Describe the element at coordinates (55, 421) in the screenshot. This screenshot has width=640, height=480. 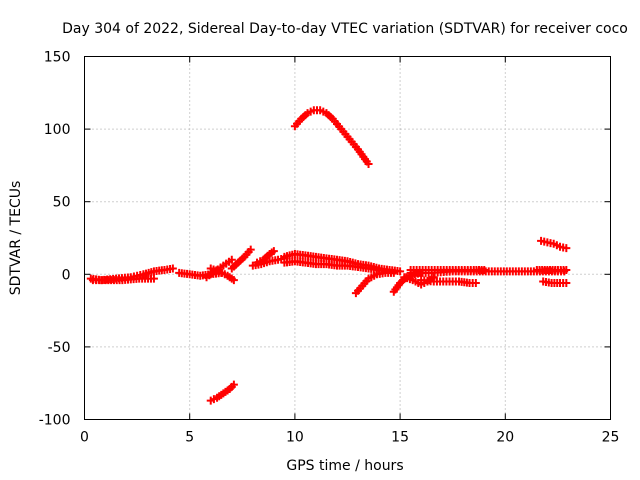
I see `y-tick-label: -100` at that location.